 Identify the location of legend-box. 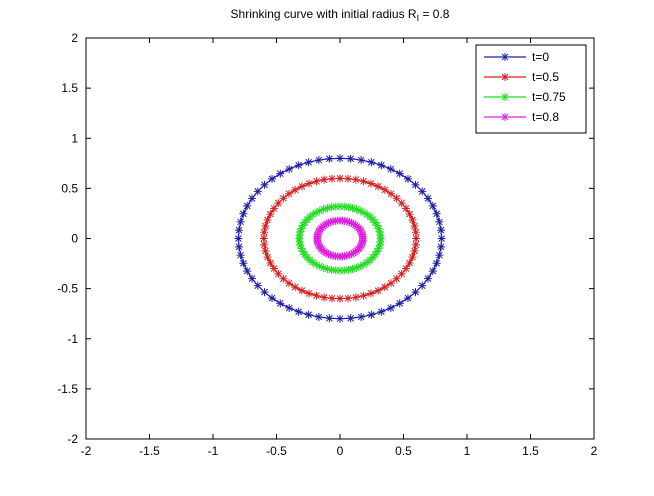
(531, 89).